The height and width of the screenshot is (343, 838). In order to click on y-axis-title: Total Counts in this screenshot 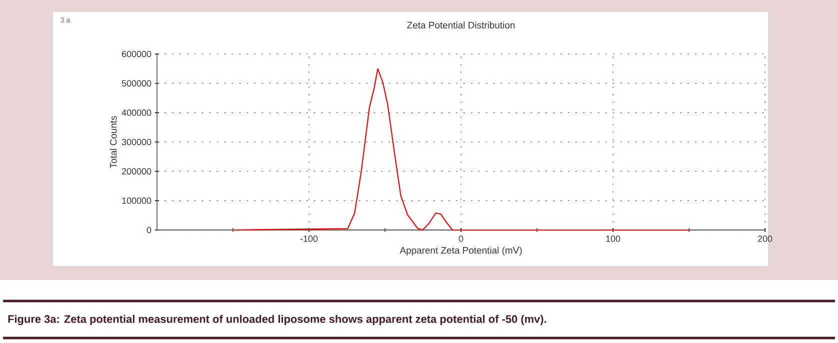, I will do `click(113, 142)`.